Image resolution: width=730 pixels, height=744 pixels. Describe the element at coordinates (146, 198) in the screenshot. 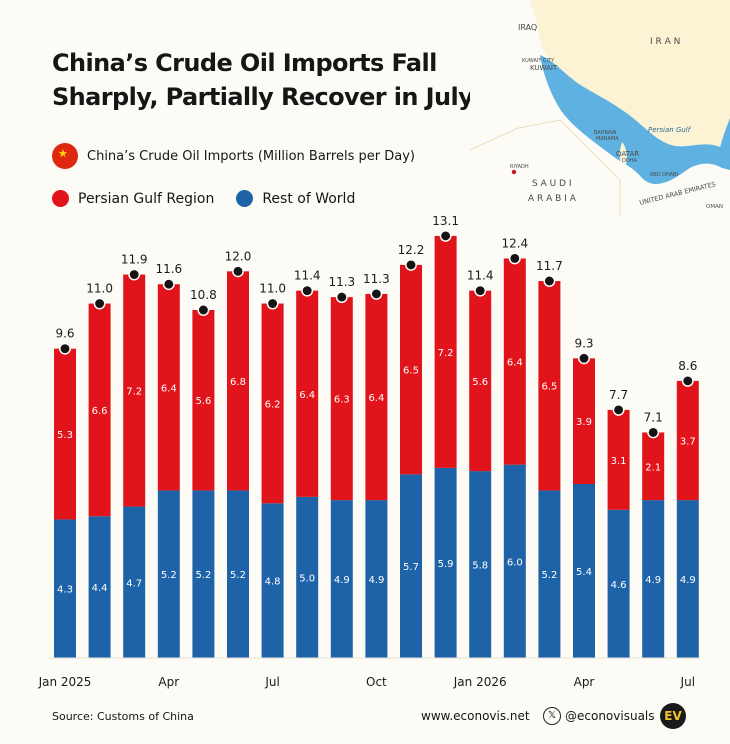

I see `legend-label-persian-gulf: Persian Gulf Region` at that location.